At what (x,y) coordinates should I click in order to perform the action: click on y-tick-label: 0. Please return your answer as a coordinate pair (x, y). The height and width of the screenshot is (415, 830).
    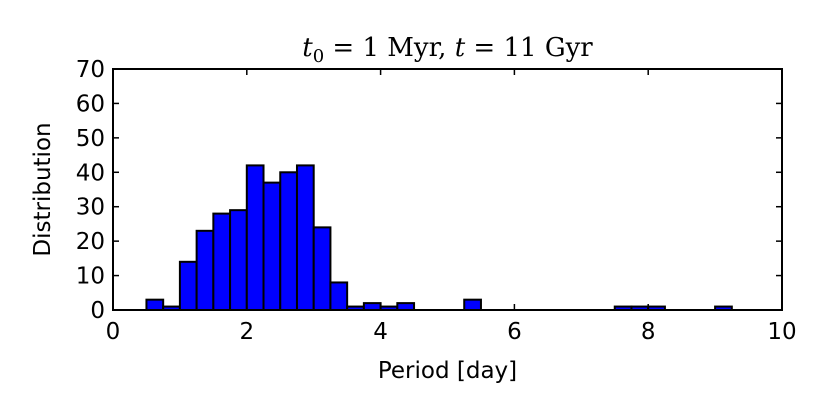
    Looking at the image, I should click on (97, 311).